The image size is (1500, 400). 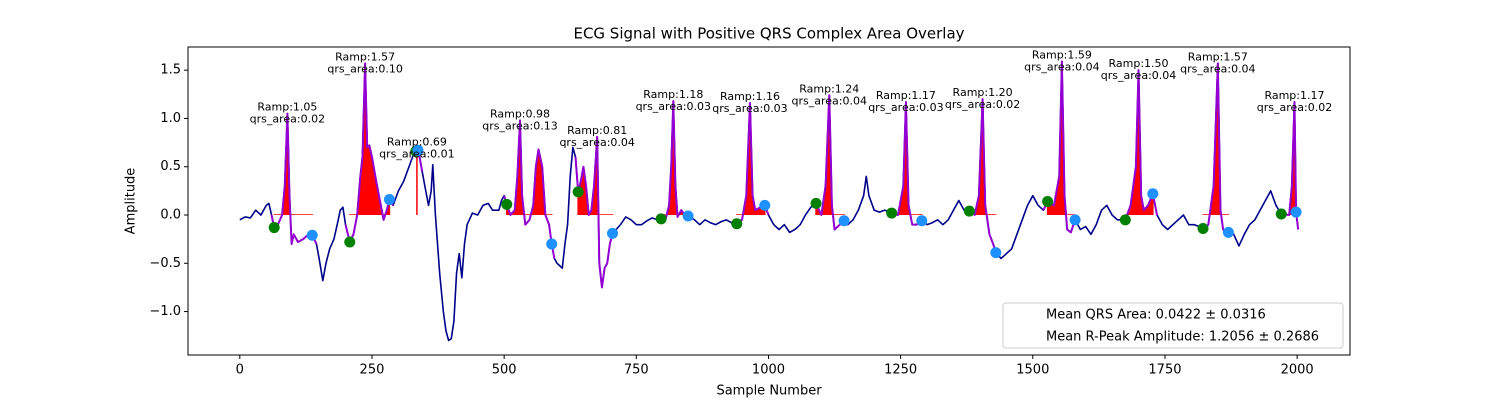 I want to click on x-tick-label: 2000, so click(x=1297, y=370).